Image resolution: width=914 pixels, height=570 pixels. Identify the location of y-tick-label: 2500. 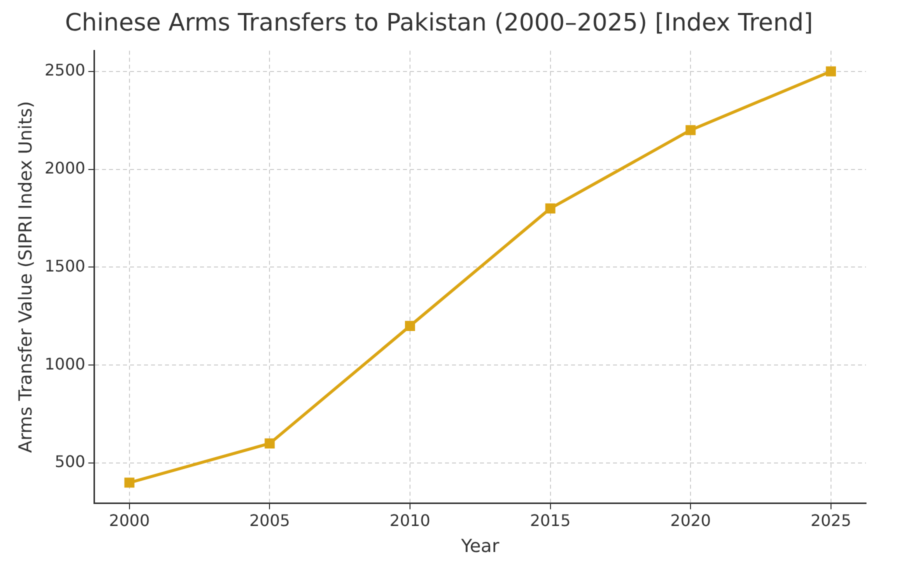
(65, 70).